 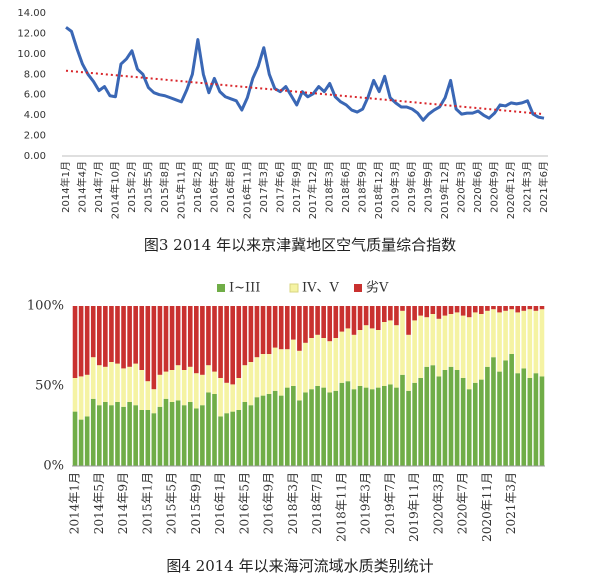 What do you see at coordinates (378, 190) in the screenshot?
I see `x-tick-label: 2018年12月` at bounding box center [378, 190].